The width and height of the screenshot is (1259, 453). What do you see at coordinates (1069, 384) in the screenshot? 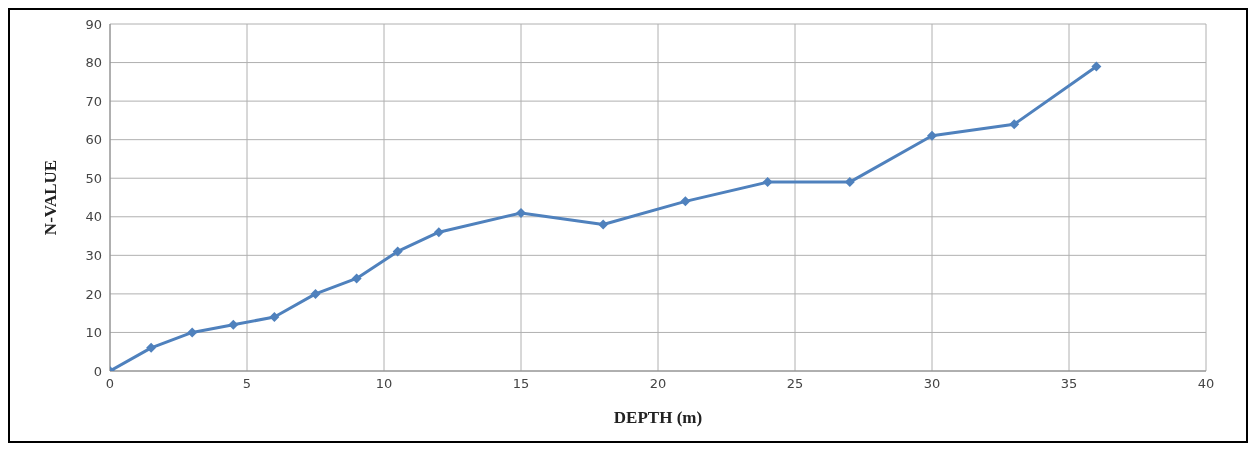
I see `x-tick-label: 35` at bounding box center [1069, 384].